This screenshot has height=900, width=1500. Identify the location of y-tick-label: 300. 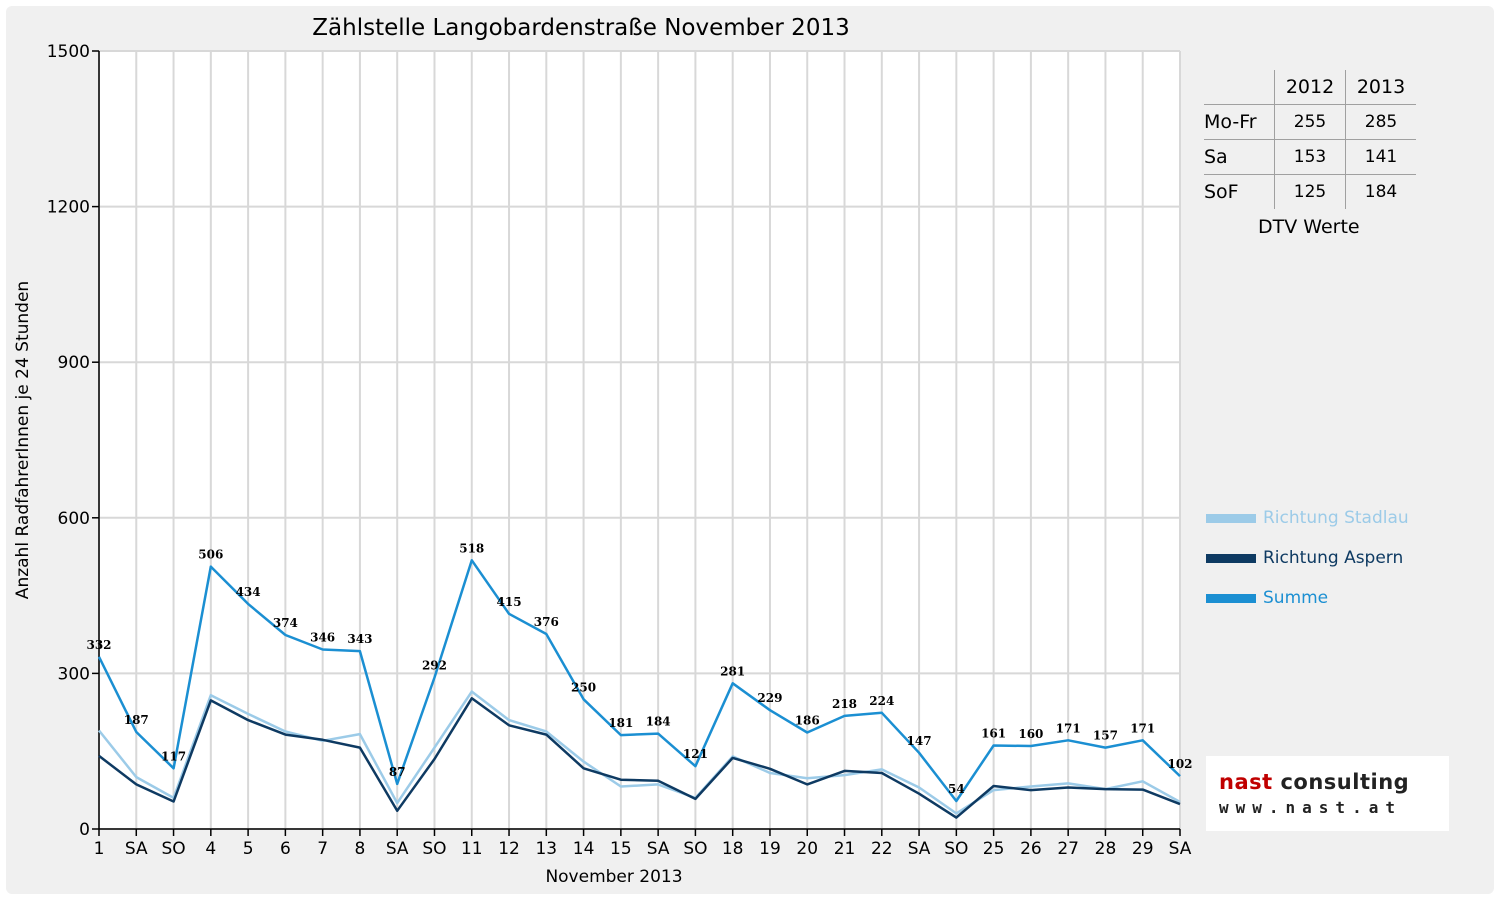
(74, 674).